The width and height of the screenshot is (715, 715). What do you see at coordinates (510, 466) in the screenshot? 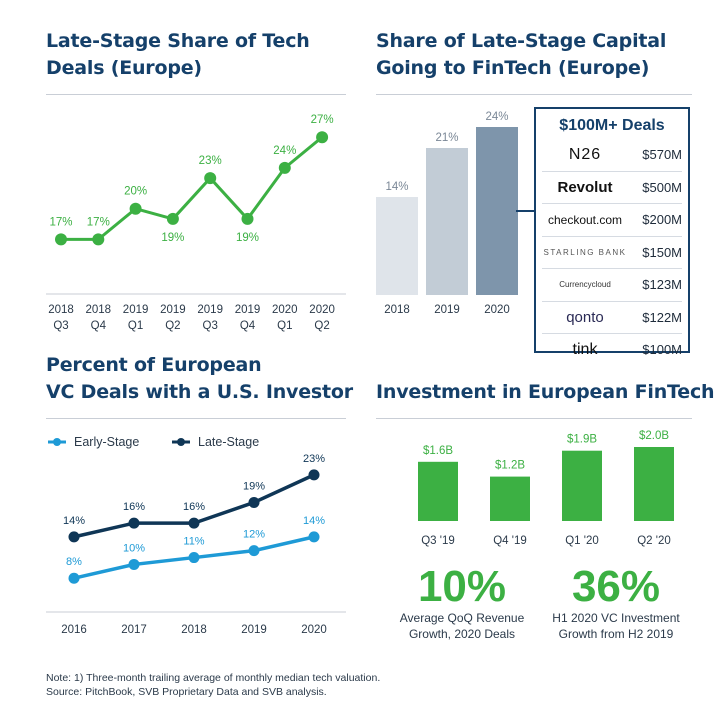
I see `data-label: $1.2B` at bounding box center [510, 466].